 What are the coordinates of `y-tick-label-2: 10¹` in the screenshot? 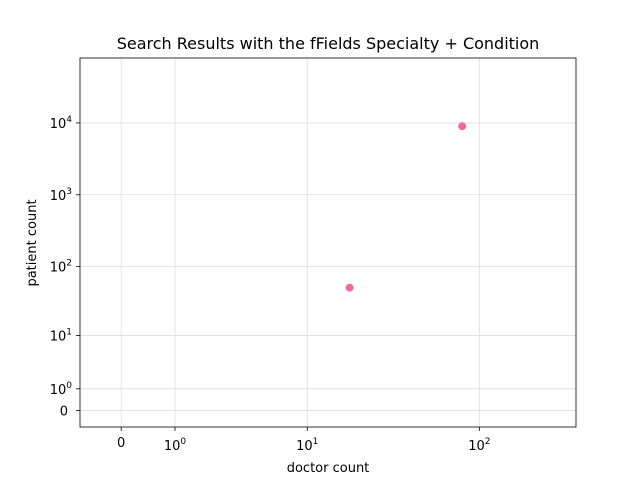 It's located at (61, 336).